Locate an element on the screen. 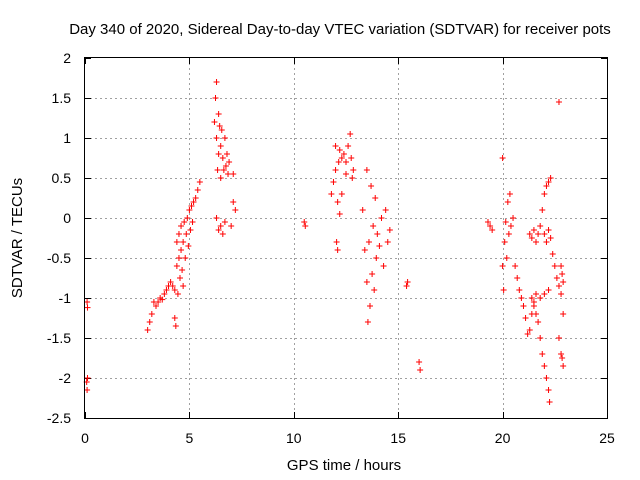 Image resolution: width=640 pixels, height=480 pixels. y-tick-label: 1.5 is located at coordinates (62, 98).